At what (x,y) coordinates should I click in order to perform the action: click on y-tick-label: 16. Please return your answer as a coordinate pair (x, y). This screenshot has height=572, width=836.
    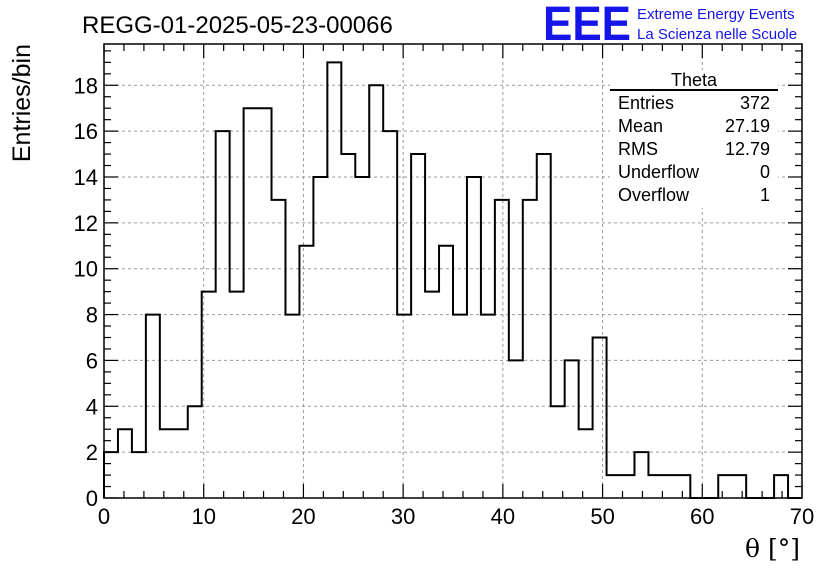
    Looking at the image, I should click on (86, 131).